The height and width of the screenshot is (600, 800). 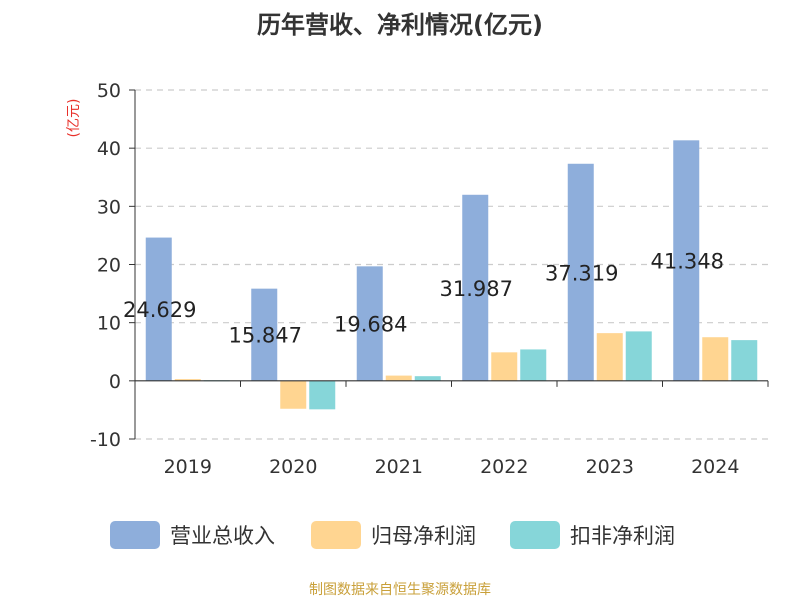 What do you see at coordinates (293, 467) in the screenshot?
I see `x-tick-label: 2020` at bounding box center [293, 467].